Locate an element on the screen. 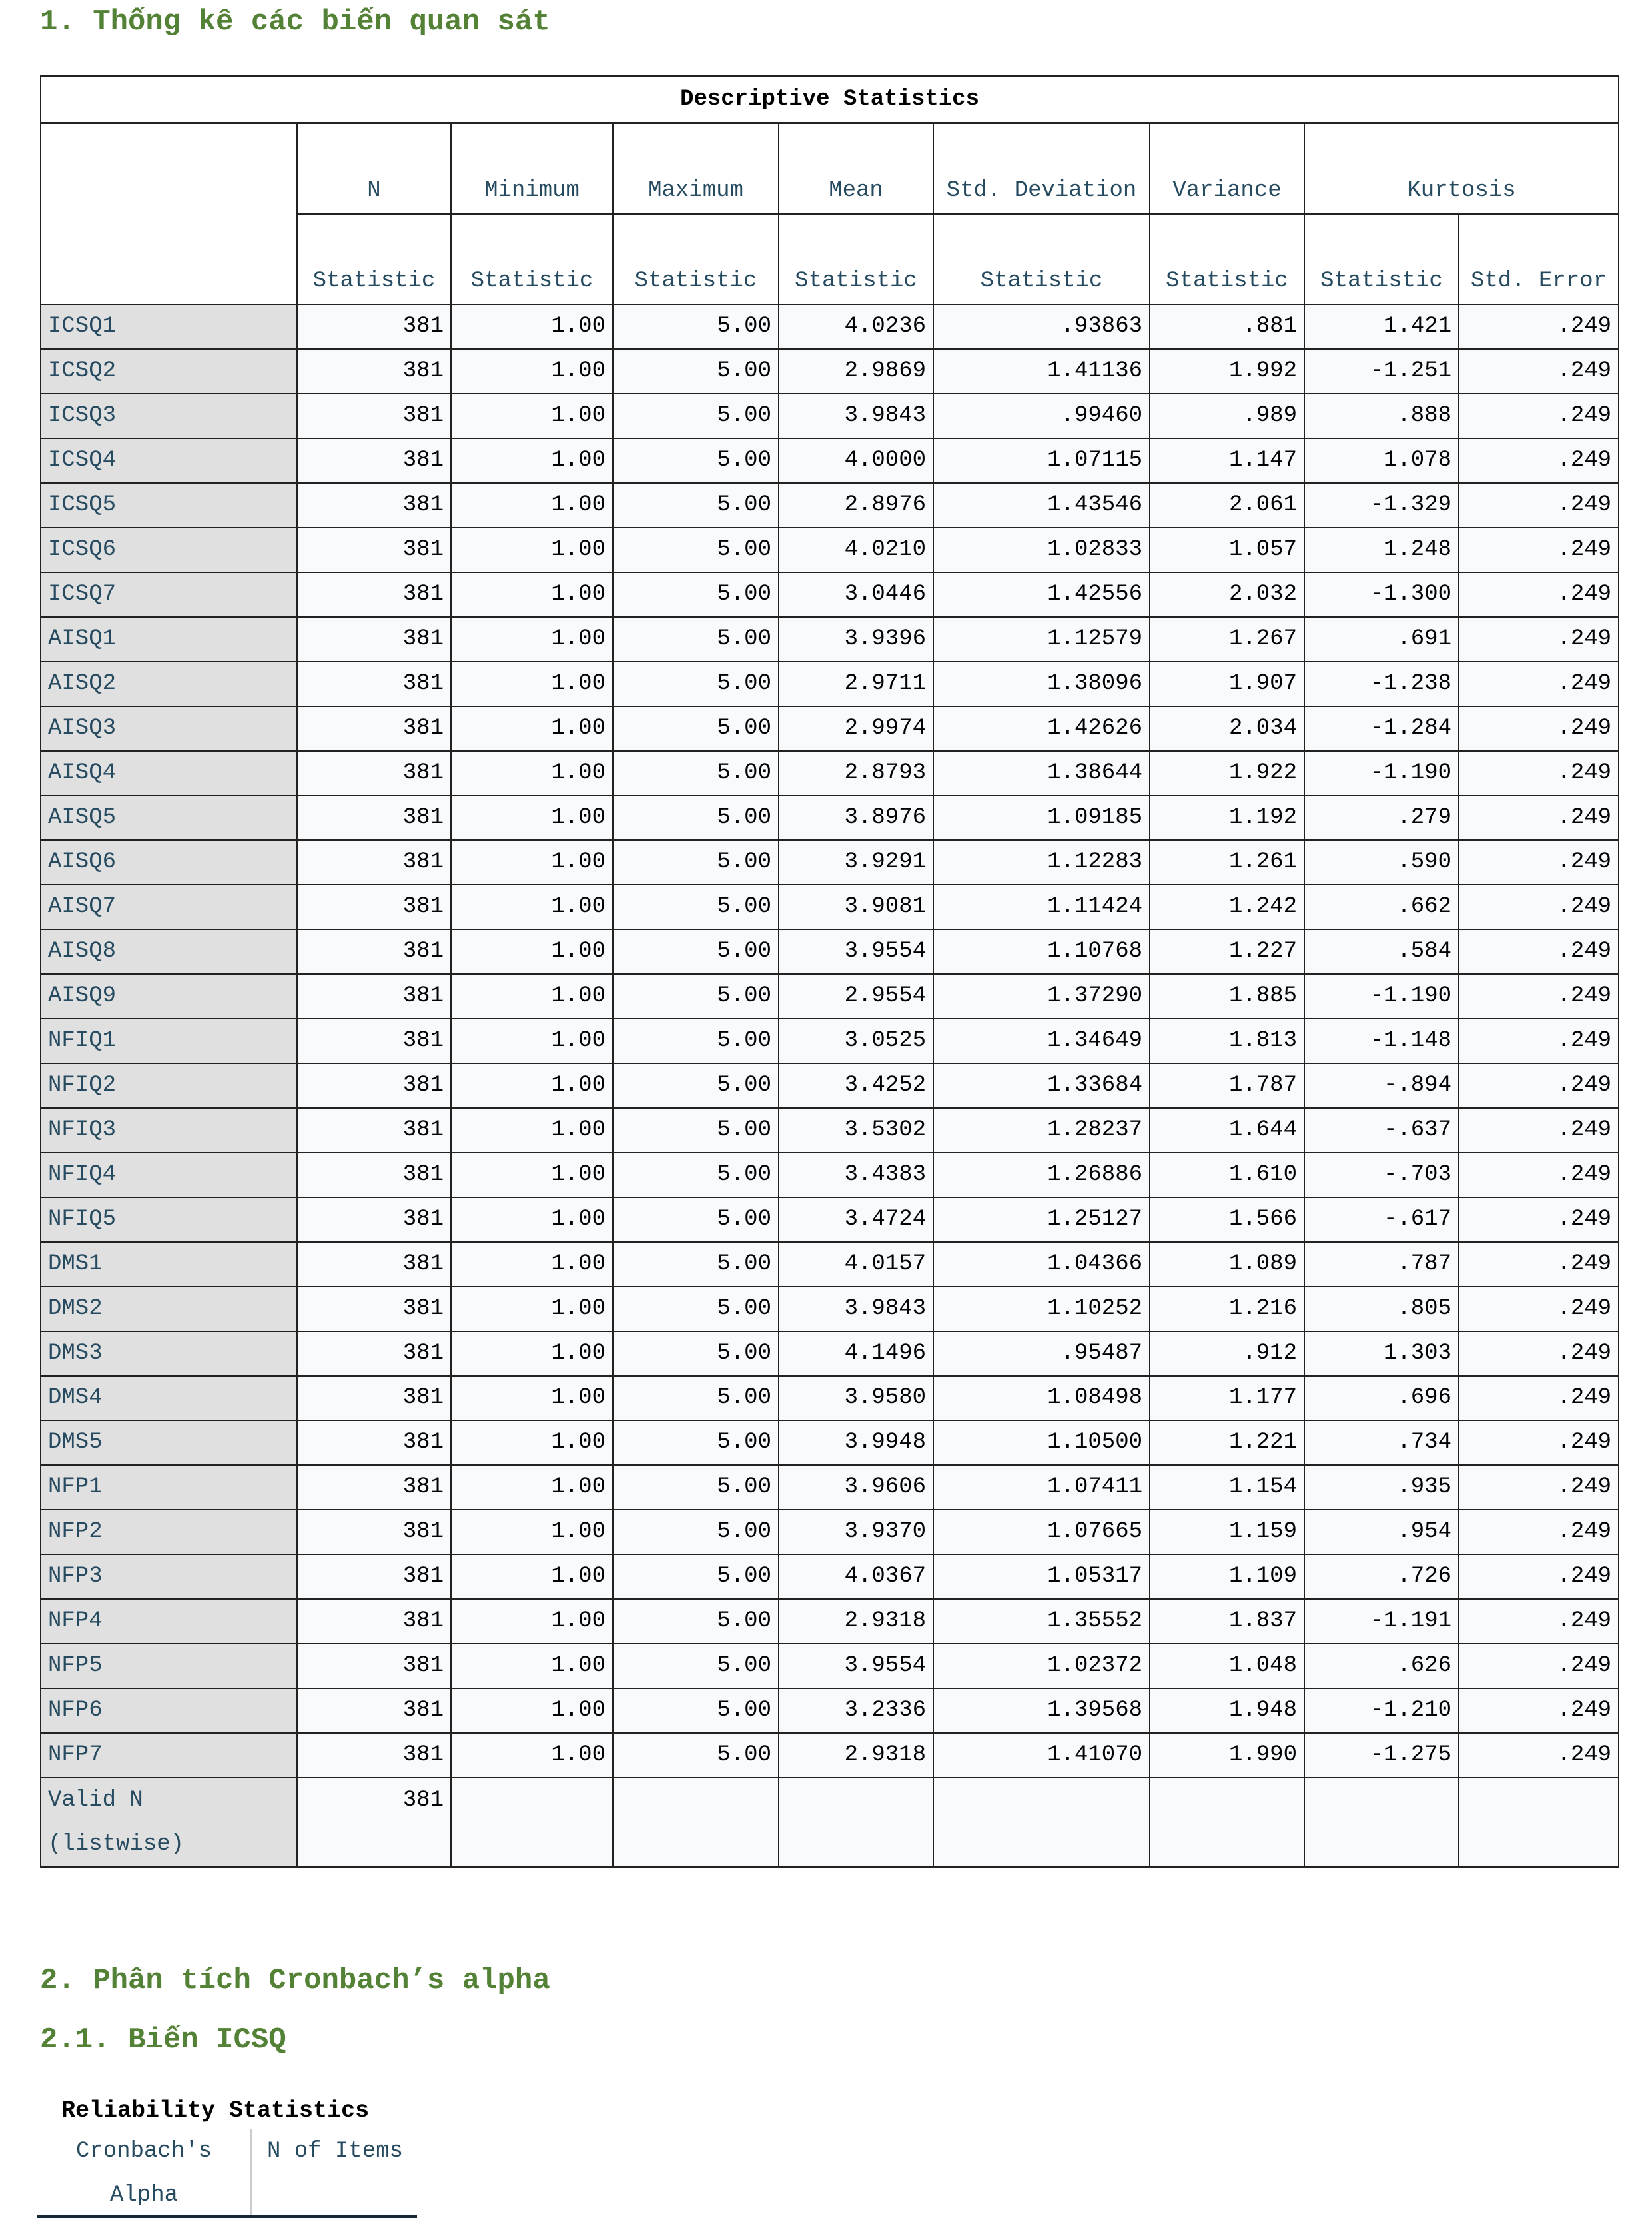 The height and width of the screenshot is (2218, 1652). table-cell: .954 is located at coordinates (1381, 1532).